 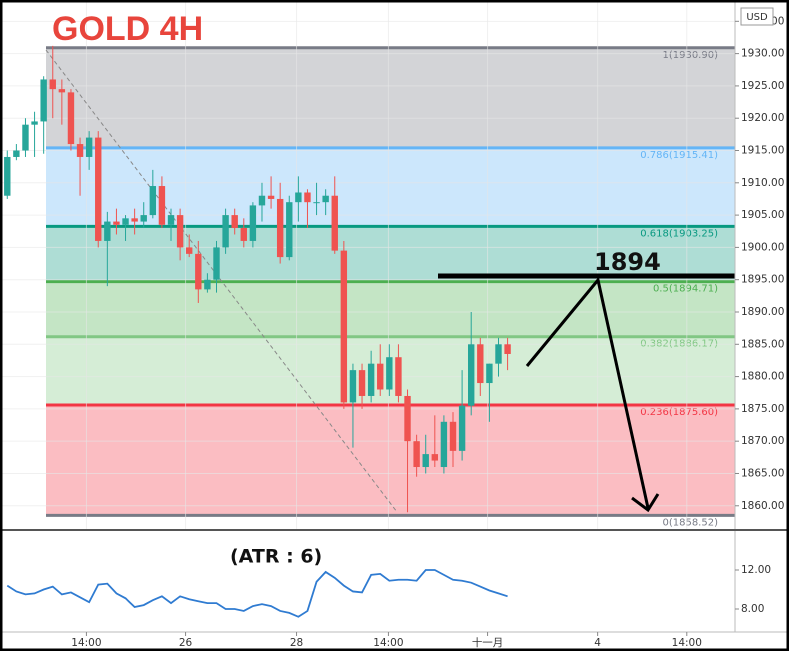 What do you see at coordinates (257, 593) in the screenshot?
I see `atr-line` at bounding box center [257, 593].